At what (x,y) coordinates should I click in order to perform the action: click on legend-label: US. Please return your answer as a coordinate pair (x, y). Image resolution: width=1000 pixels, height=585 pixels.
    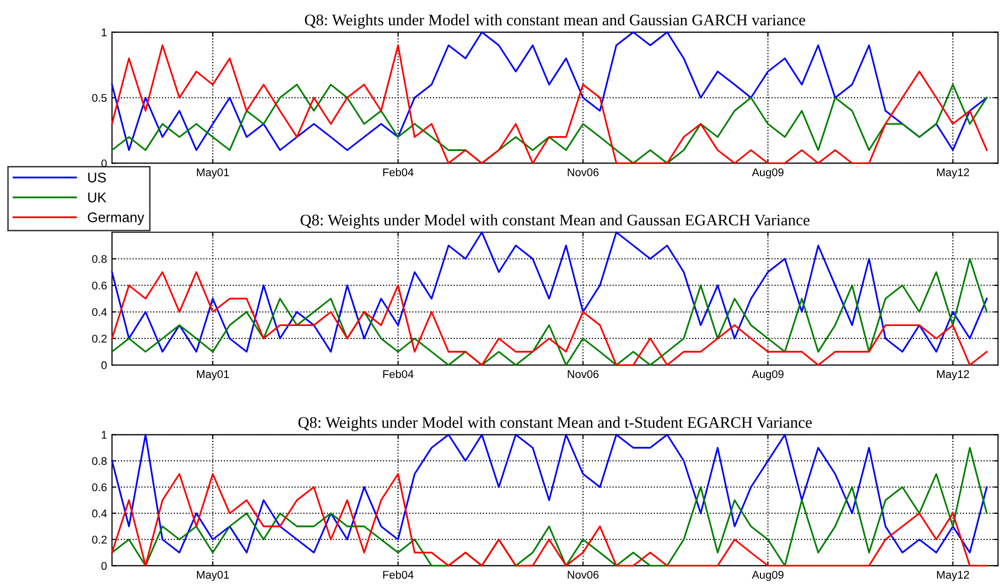
    Looking at the image, I should click on (97, 177).